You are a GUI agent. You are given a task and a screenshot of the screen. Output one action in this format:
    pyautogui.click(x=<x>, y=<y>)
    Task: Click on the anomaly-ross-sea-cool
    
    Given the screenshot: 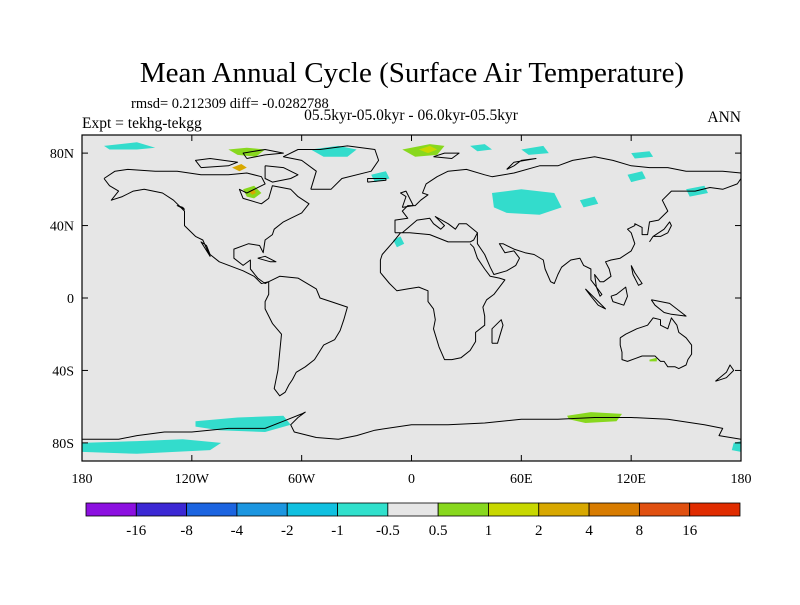 What is the action you would take?
    pyautogui.click(x=152, y=446)
    